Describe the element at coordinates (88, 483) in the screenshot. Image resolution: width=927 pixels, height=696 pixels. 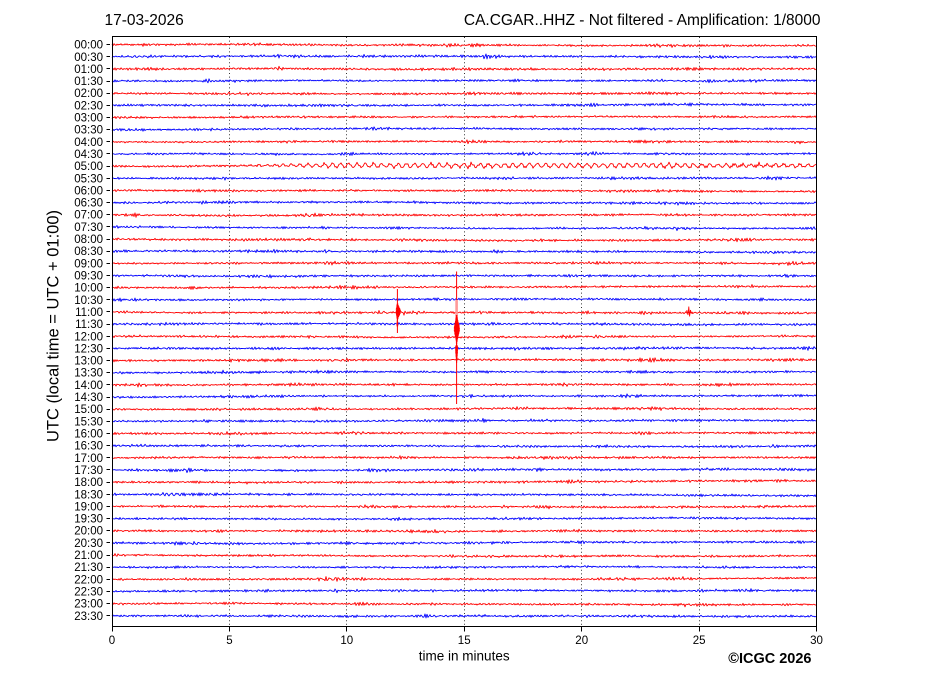
I see `svg-text: 18:00` at that location.